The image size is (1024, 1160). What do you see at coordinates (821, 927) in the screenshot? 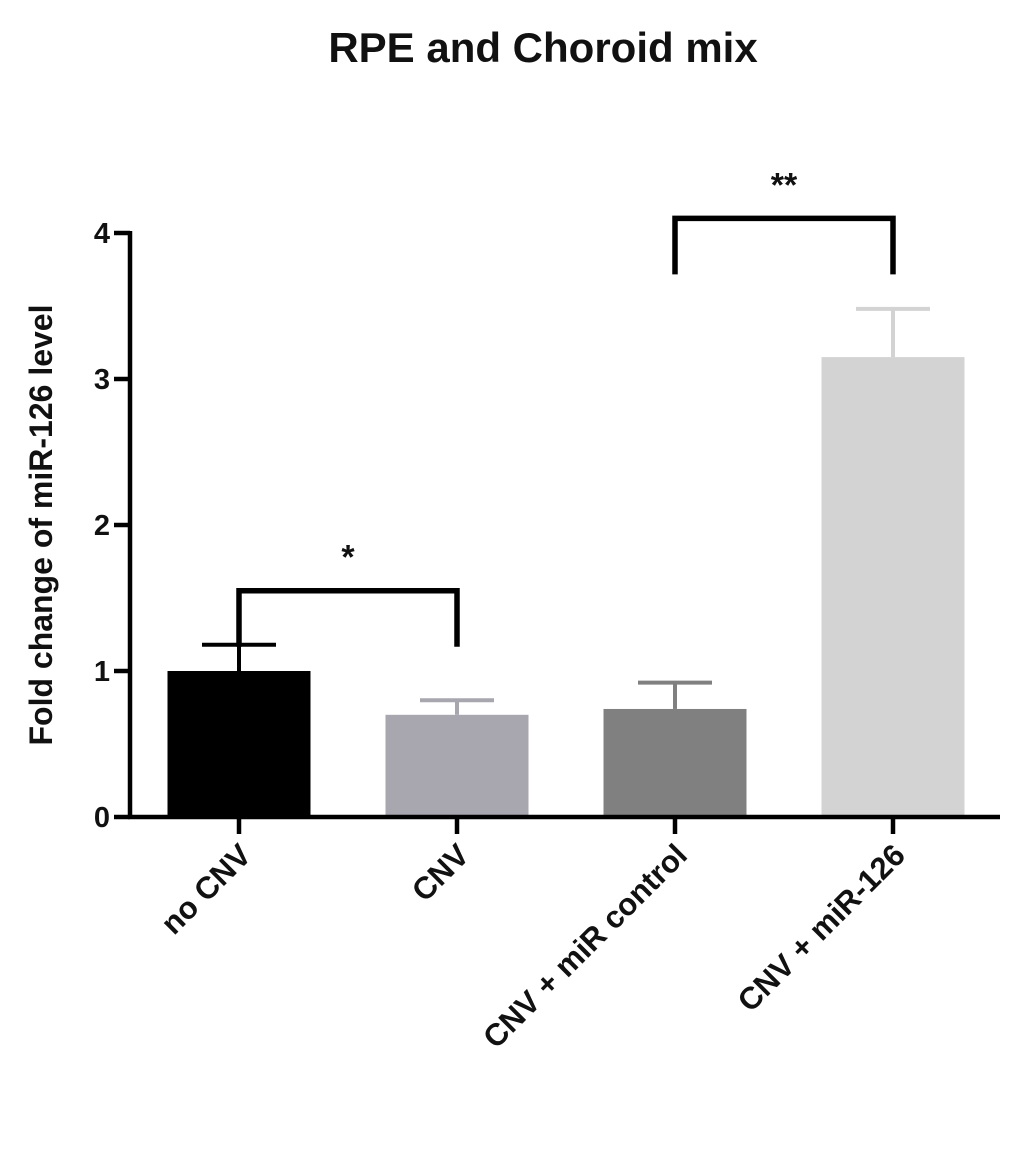
I see `x-tick-label: CNV + miR-126` at bounding box center [821, 927].